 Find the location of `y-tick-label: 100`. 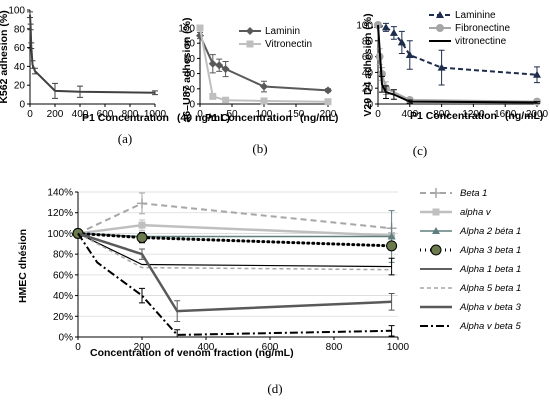

y-tick-label: 100 is located at coordinates (364, 26).